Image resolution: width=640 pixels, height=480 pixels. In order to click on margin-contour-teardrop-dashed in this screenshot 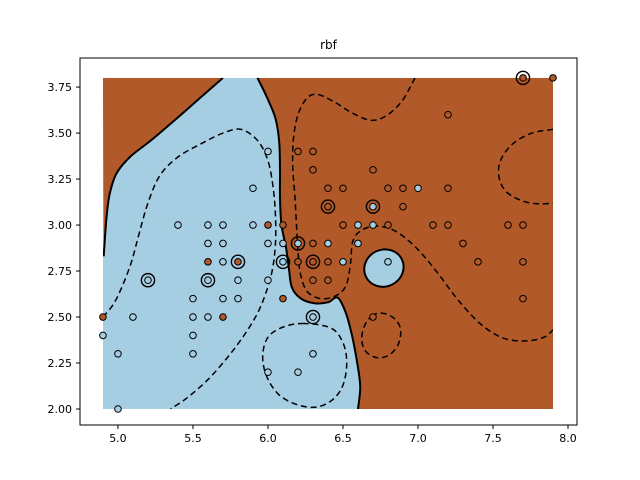, I will do `click(381, 335)`.